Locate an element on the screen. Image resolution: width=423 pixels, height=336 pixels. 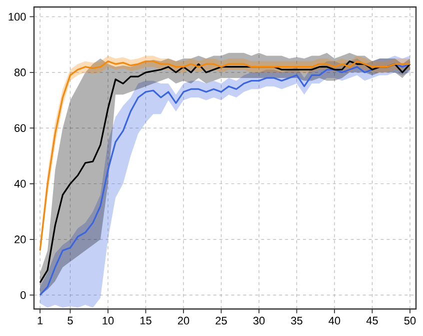
x-tick-label: 25 is located at coordinates (221, 320).